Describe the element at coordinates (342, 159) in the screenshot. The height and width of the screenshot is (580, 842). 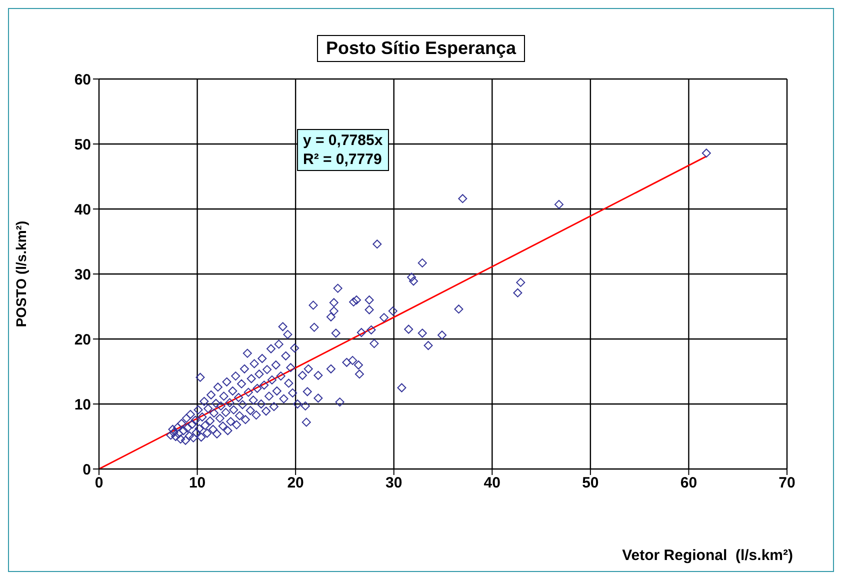
I see `annotation: R² = 0,7779` at that location.